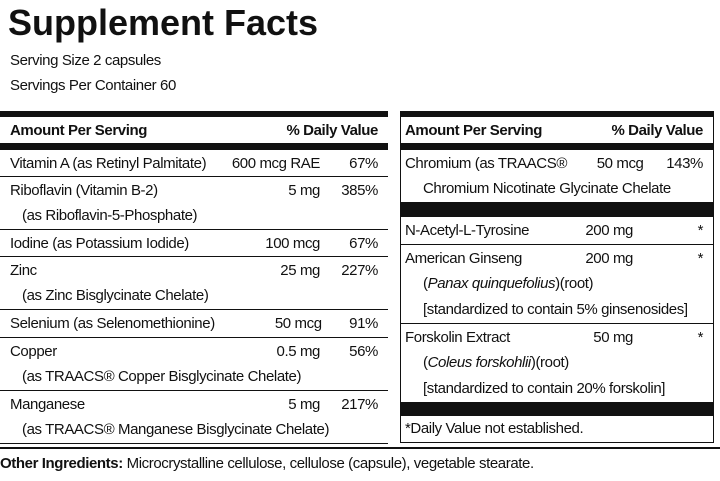 The image size is (720, 481). I want to click on servings-per-container: Servings Per Container 60, so click(93, 85).